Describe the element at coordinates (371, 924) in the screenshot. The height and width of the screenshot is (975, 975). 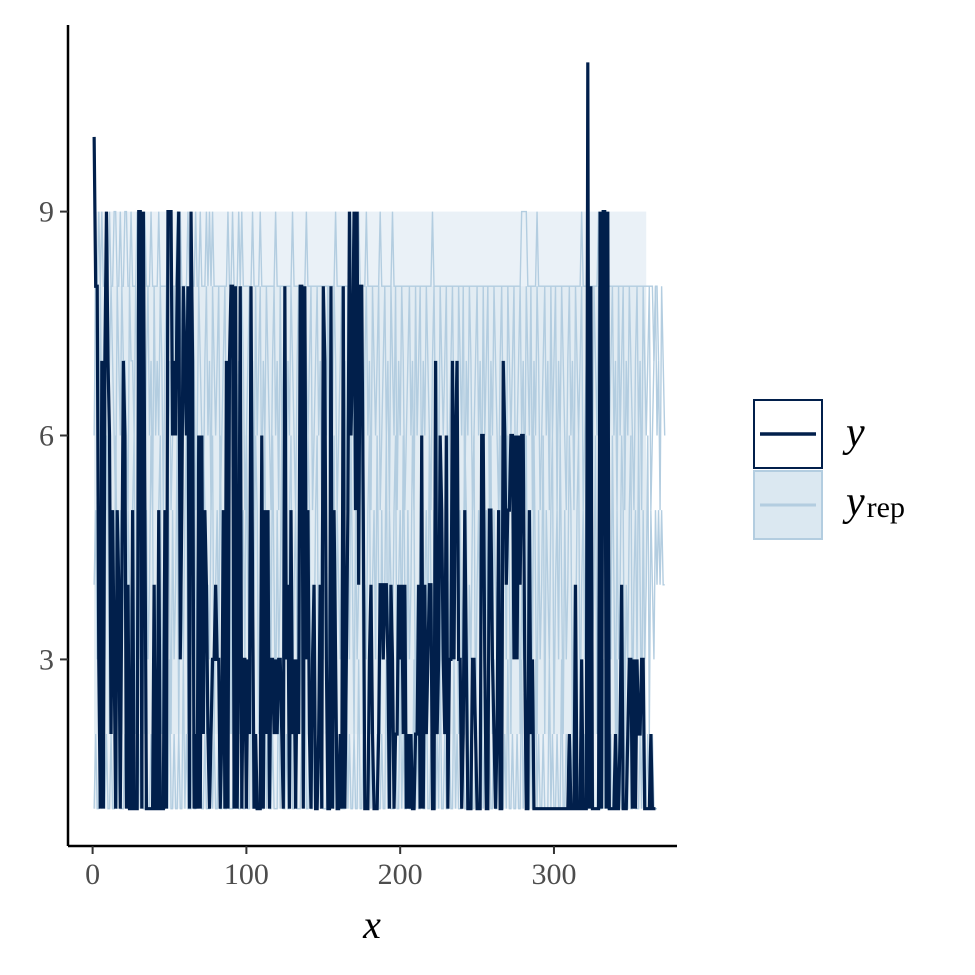
I see `x-axis-title: x` at that location.